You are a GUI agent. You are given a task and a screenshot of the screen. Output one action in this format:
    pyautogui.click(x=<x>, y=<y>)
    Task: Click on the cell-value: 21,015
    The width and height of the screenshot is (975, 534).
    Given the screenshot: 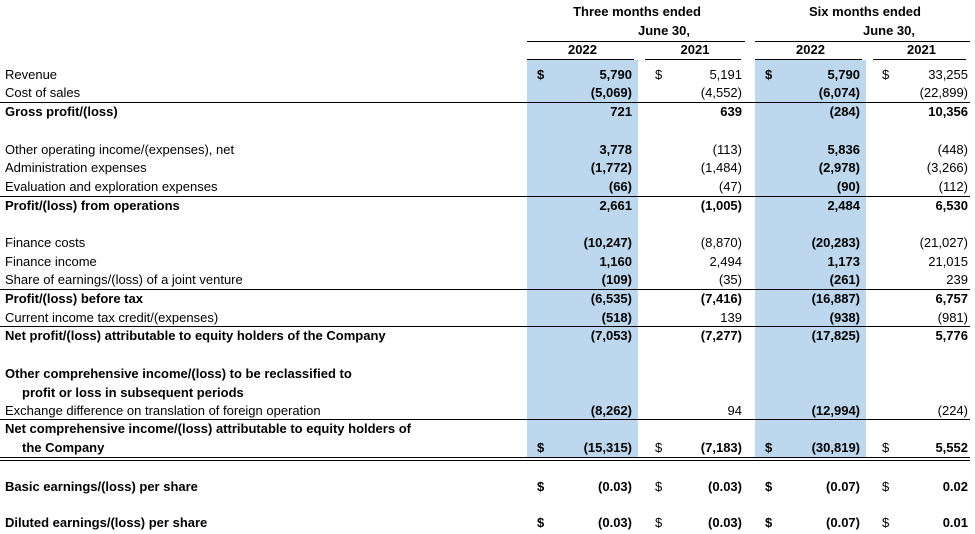 What is the action you would take?
    pyautogui.click(x=948, y=261)
    